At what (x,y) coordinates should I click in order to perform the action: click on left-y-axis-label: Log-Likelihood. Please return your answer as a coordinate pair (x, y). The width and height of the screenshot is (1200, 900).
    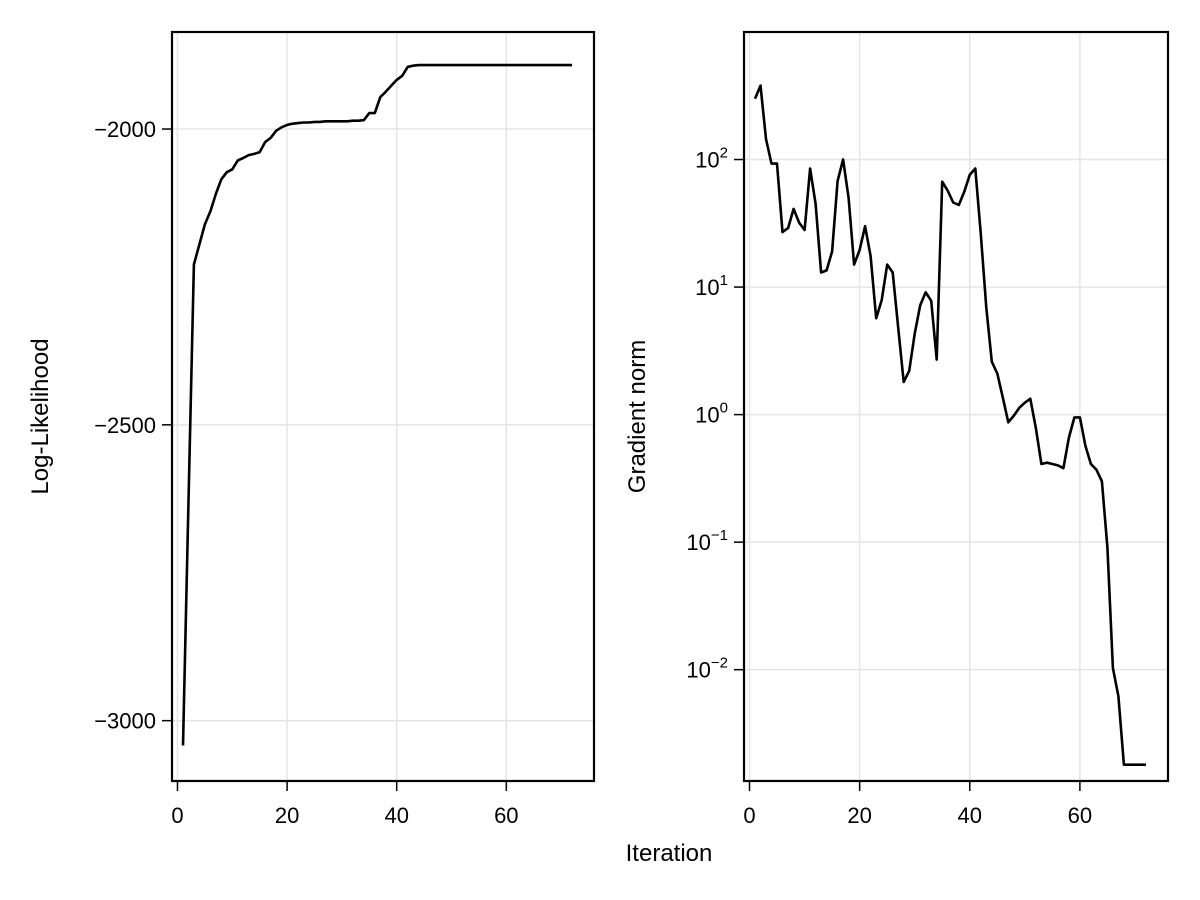
    Looking at the image, I should click on (40, 416).